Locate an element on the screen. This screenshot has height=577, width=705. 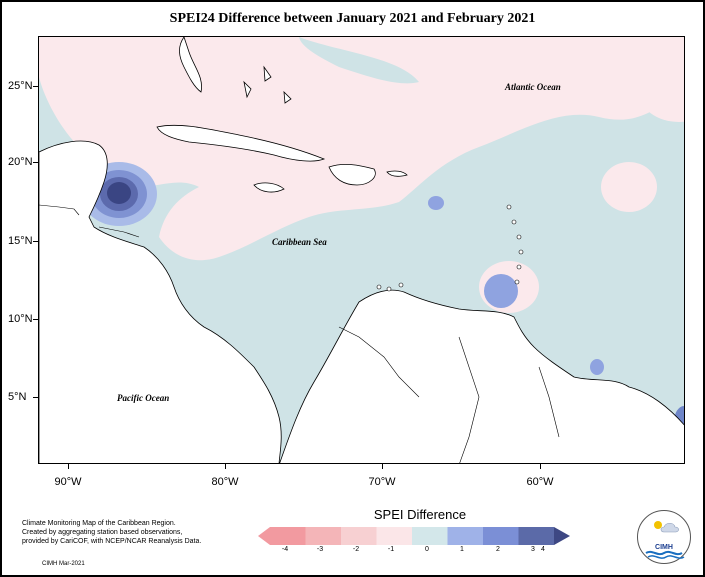
positive-anomaly-small is located at coordinates (436, 203).